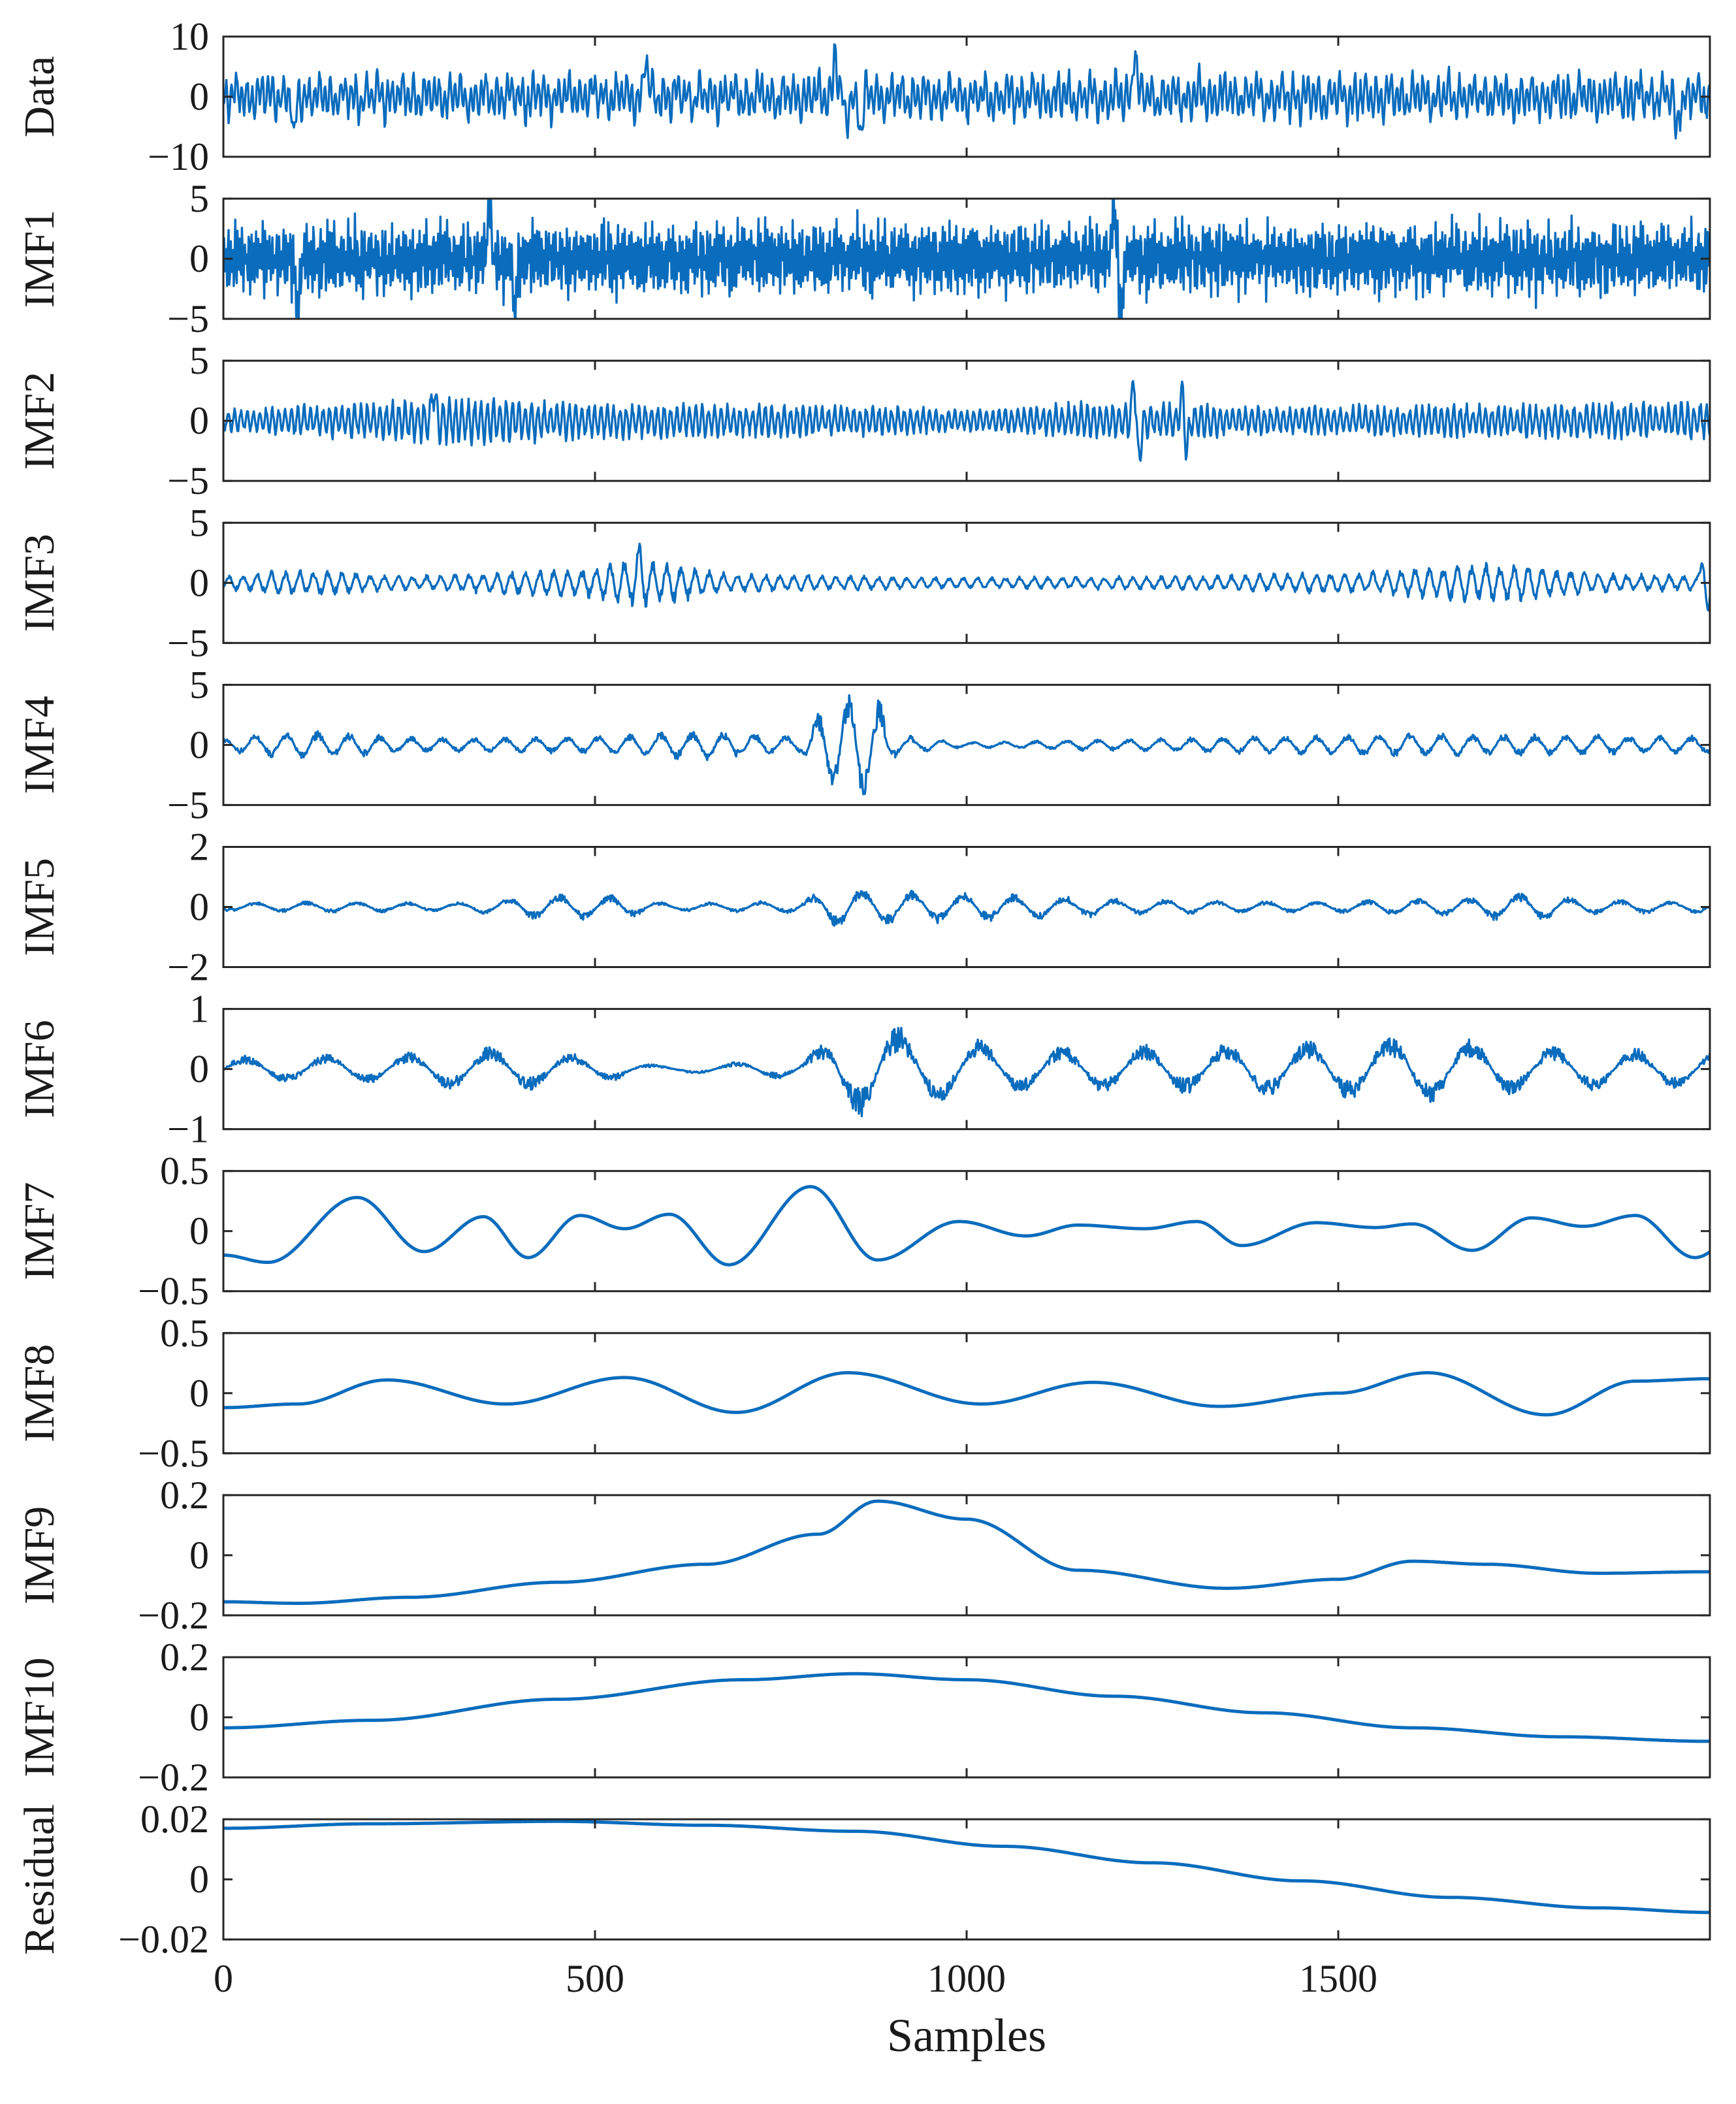 The width and height of the screenshot is (1736, 2104). What do you see at coordinates (199, 847) in the screenshot?
I see `y-tick-label: 2` at bounding box center [199, 847].